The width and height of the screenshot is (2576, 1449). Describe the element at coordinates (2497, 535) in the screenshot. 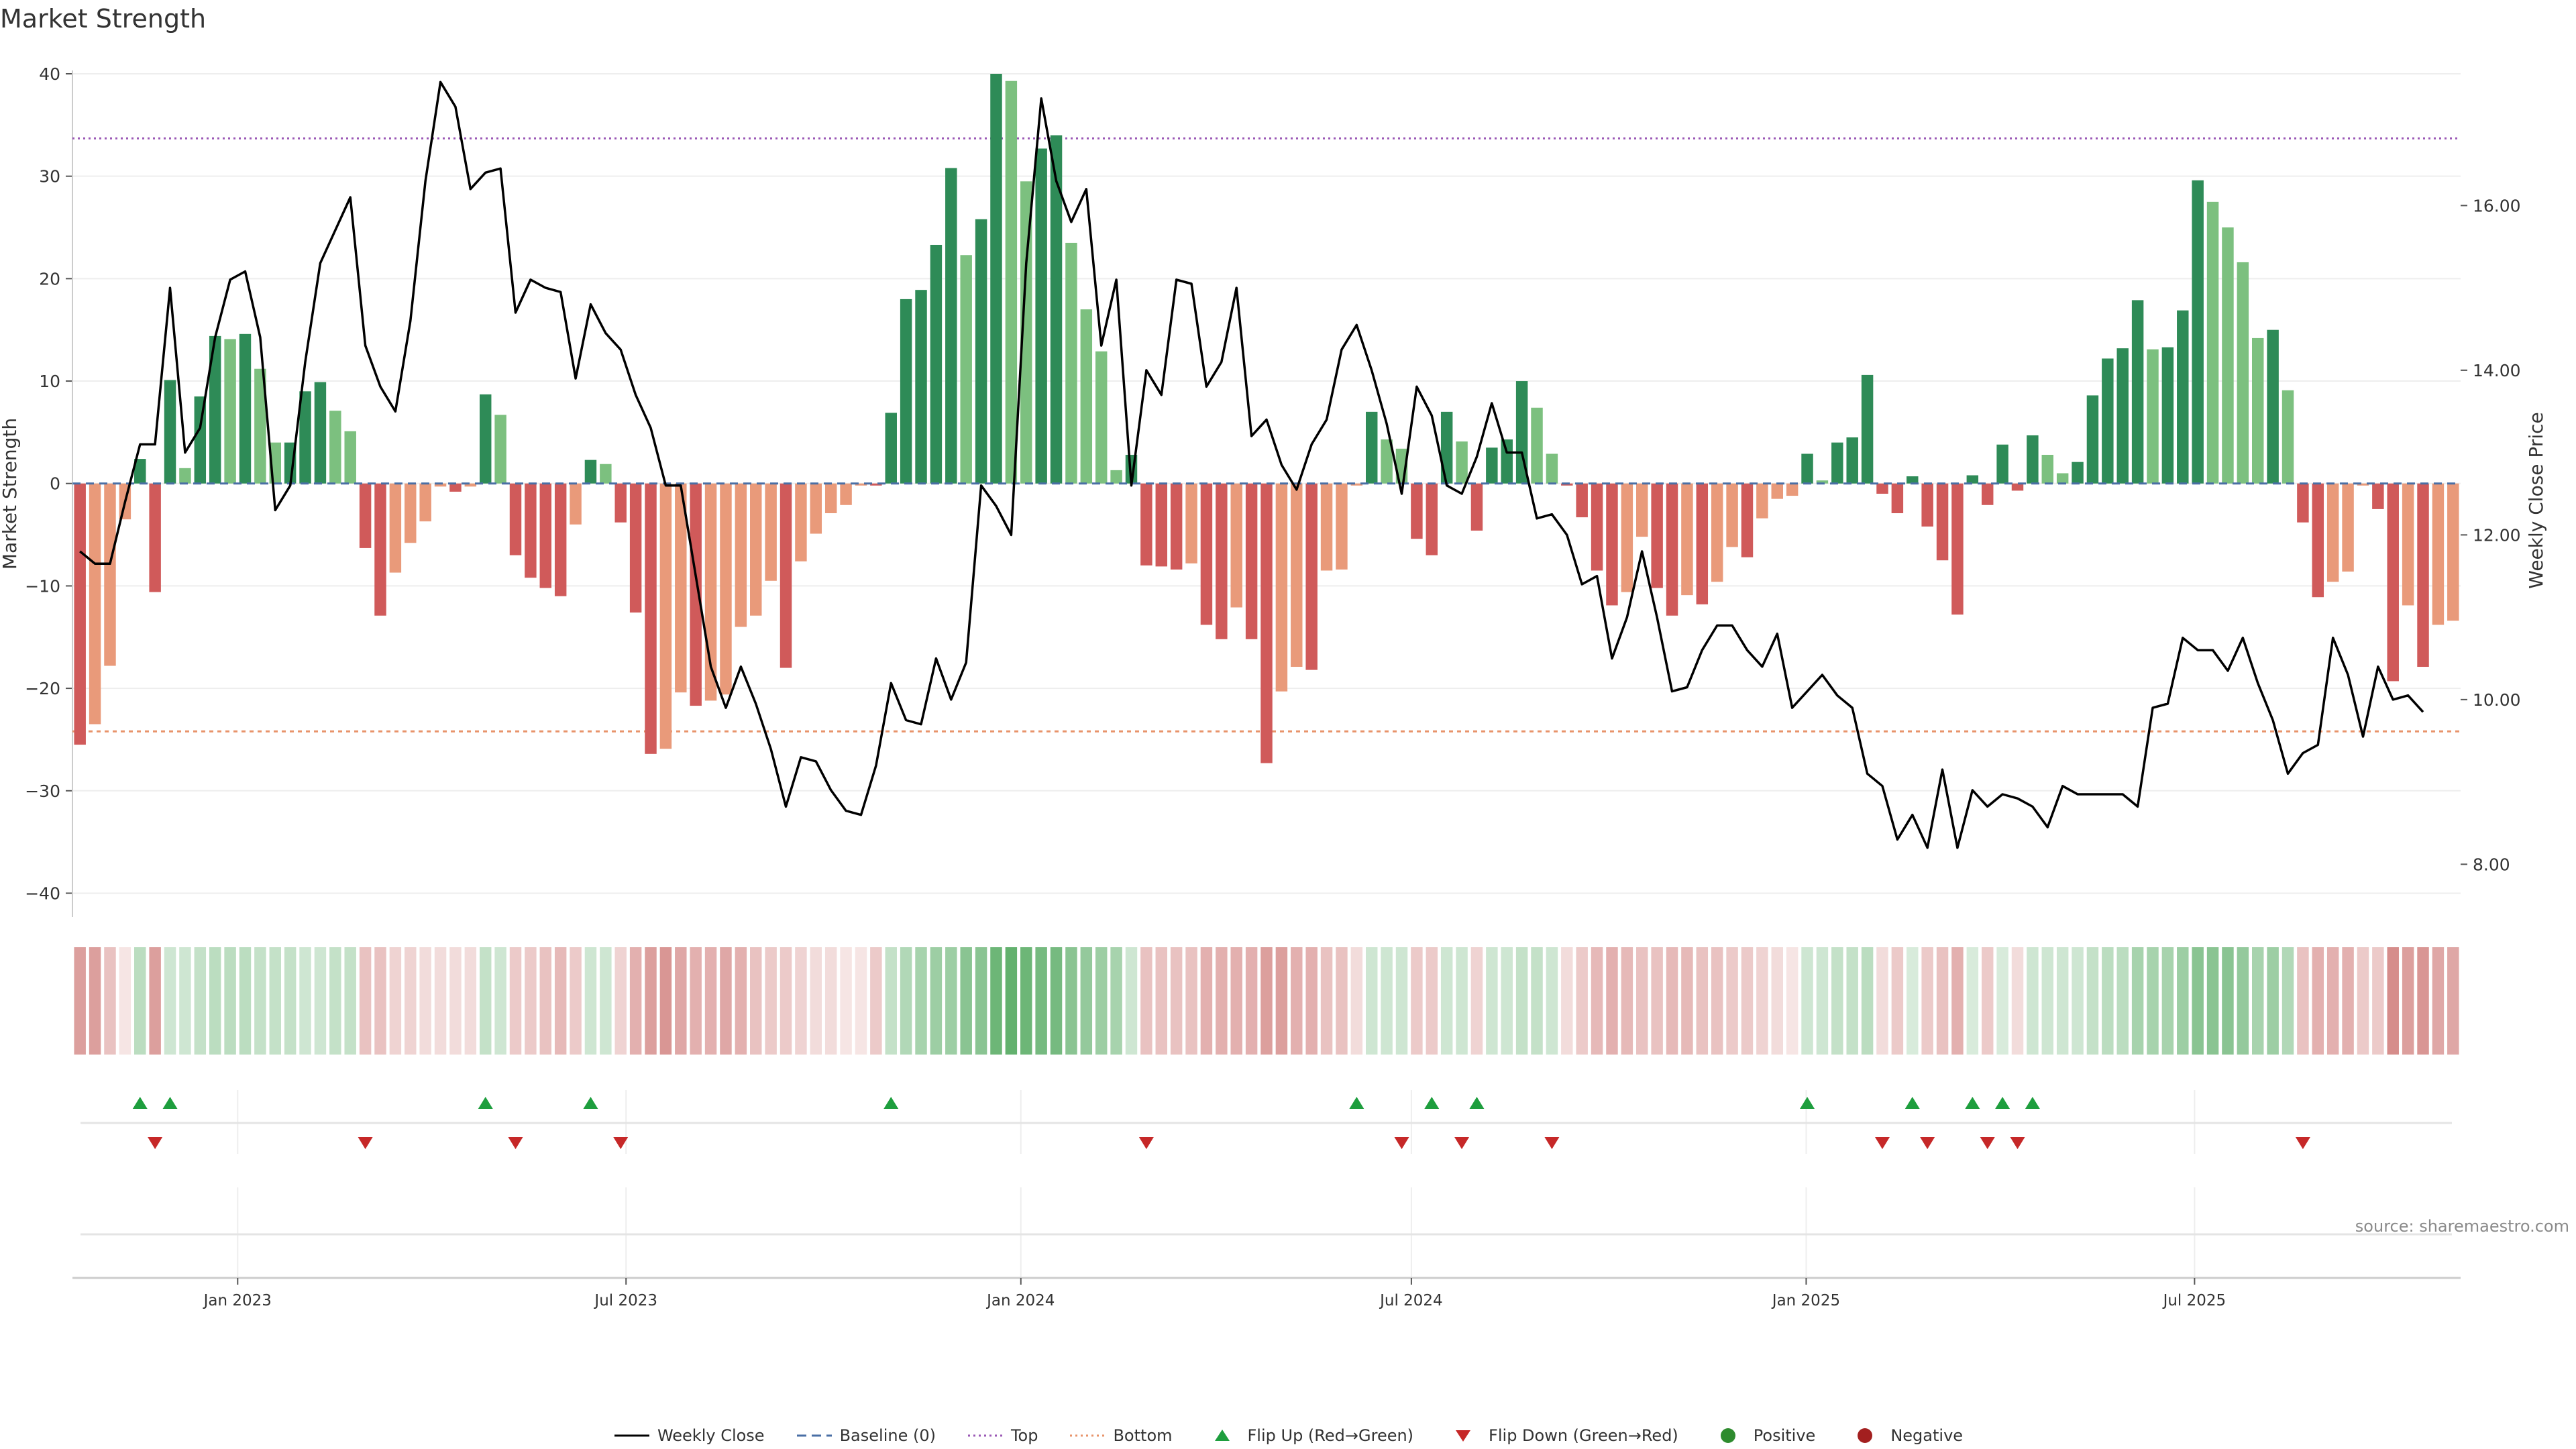

I see `y-tick-label-right: 12.00` at that location.